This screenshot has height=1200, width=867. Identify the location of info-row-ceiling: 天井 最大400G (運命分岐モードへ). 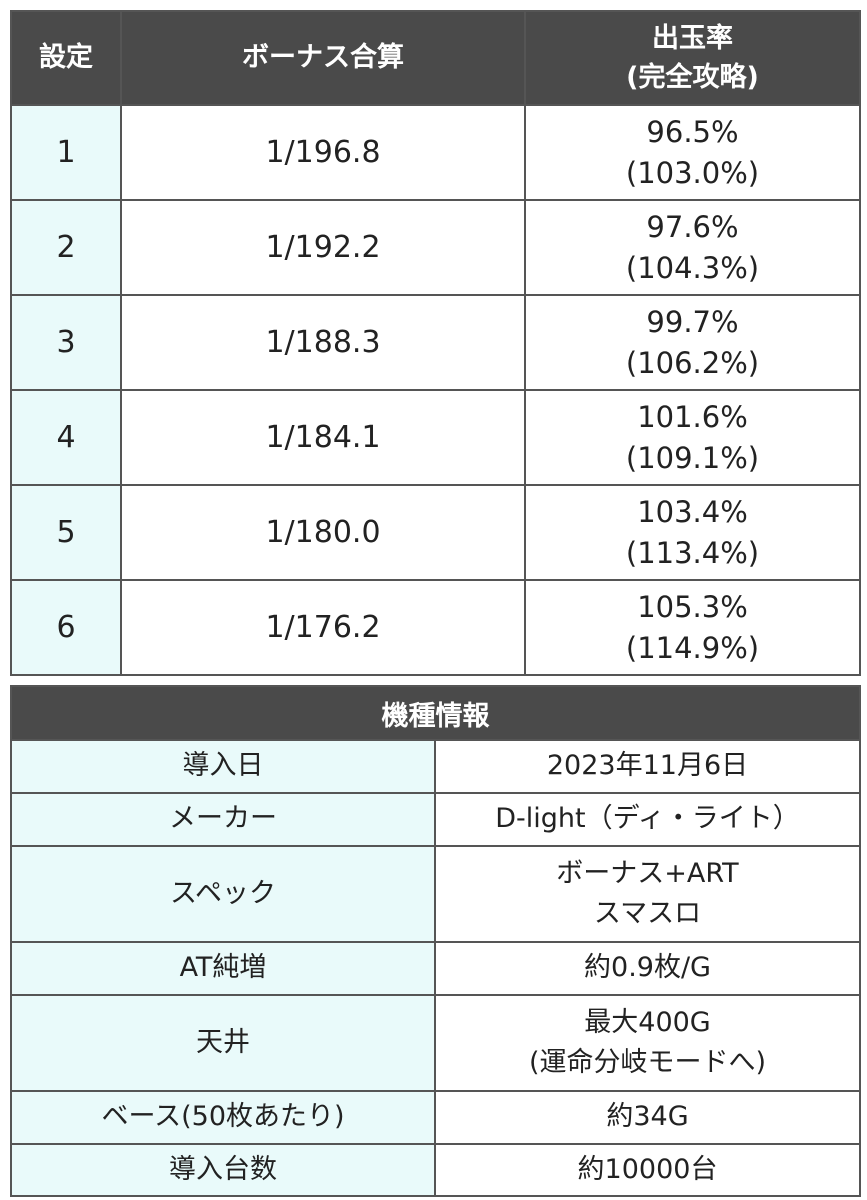
(435, 1043).